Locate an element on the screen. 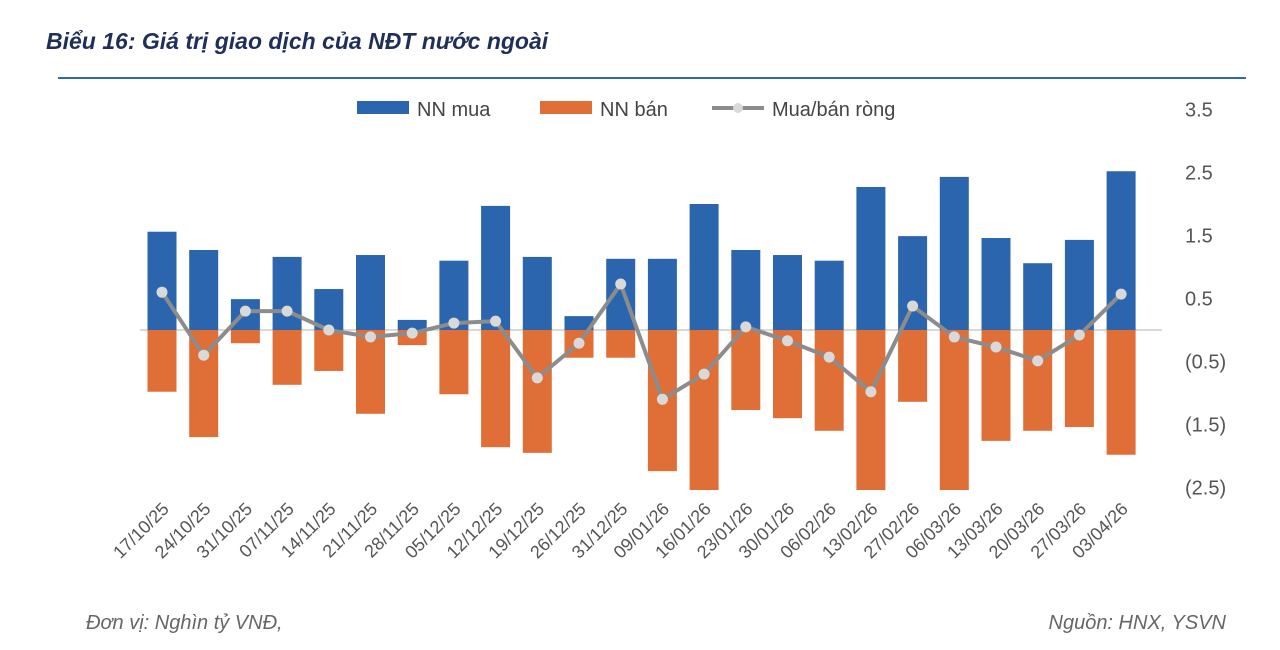 The height and width of the screenshot is (650, 1280). y-tick-label: 0.5 is located at coordinates (1199, 300).